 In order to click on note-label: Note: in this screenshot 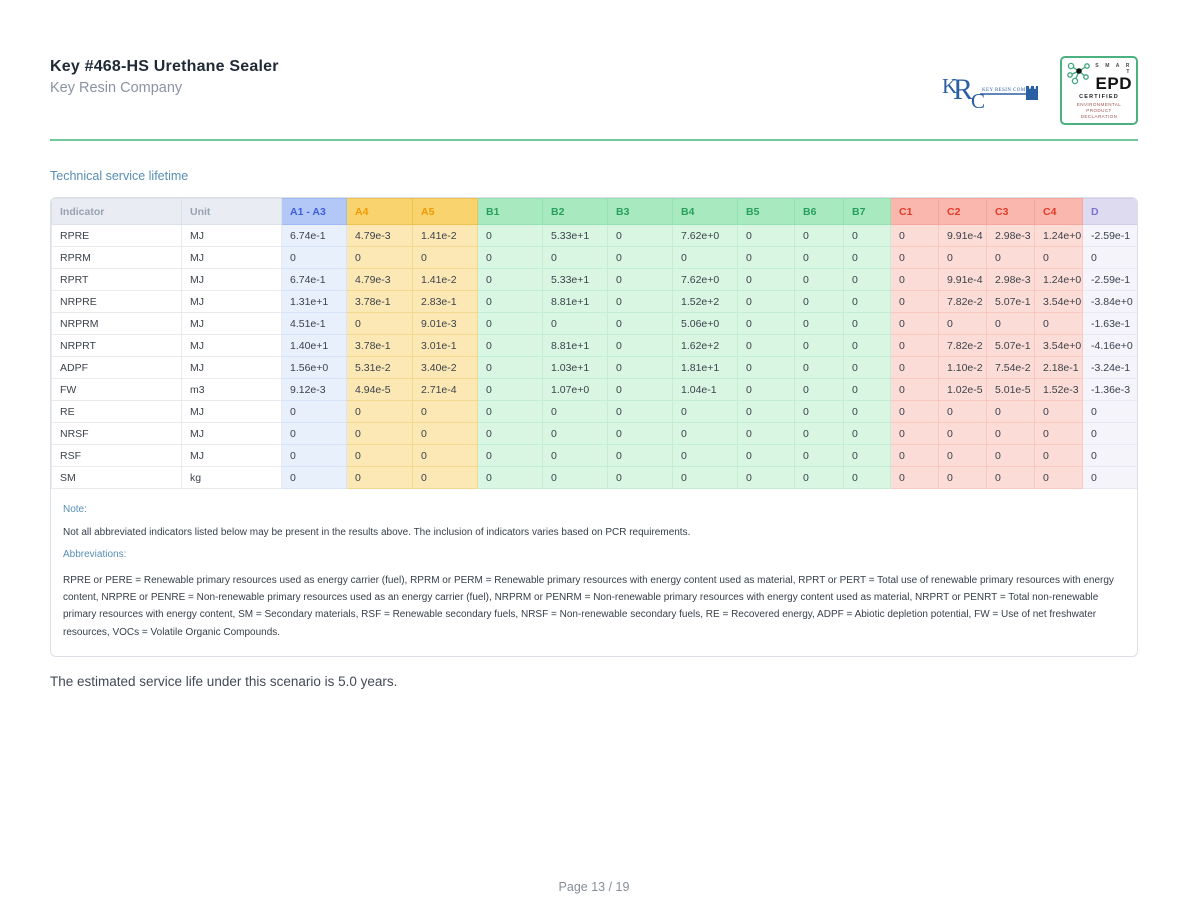, I will do `click(75, 510)`.